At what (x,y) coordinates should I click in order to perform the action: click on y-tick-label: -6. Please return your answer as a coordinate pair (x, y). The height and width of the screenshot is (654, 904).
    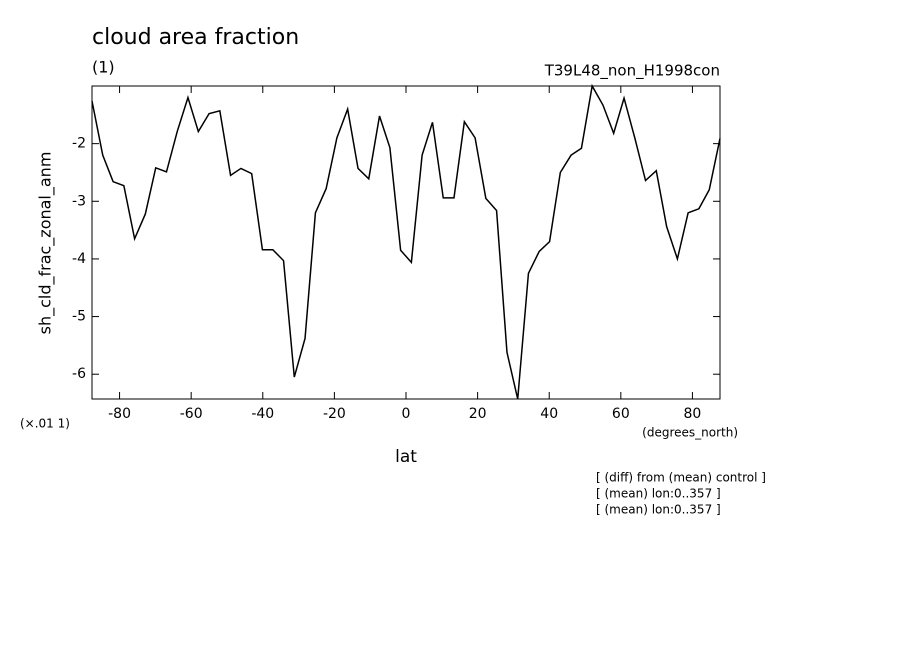
    Looking at the image, I should click on (79, 374).